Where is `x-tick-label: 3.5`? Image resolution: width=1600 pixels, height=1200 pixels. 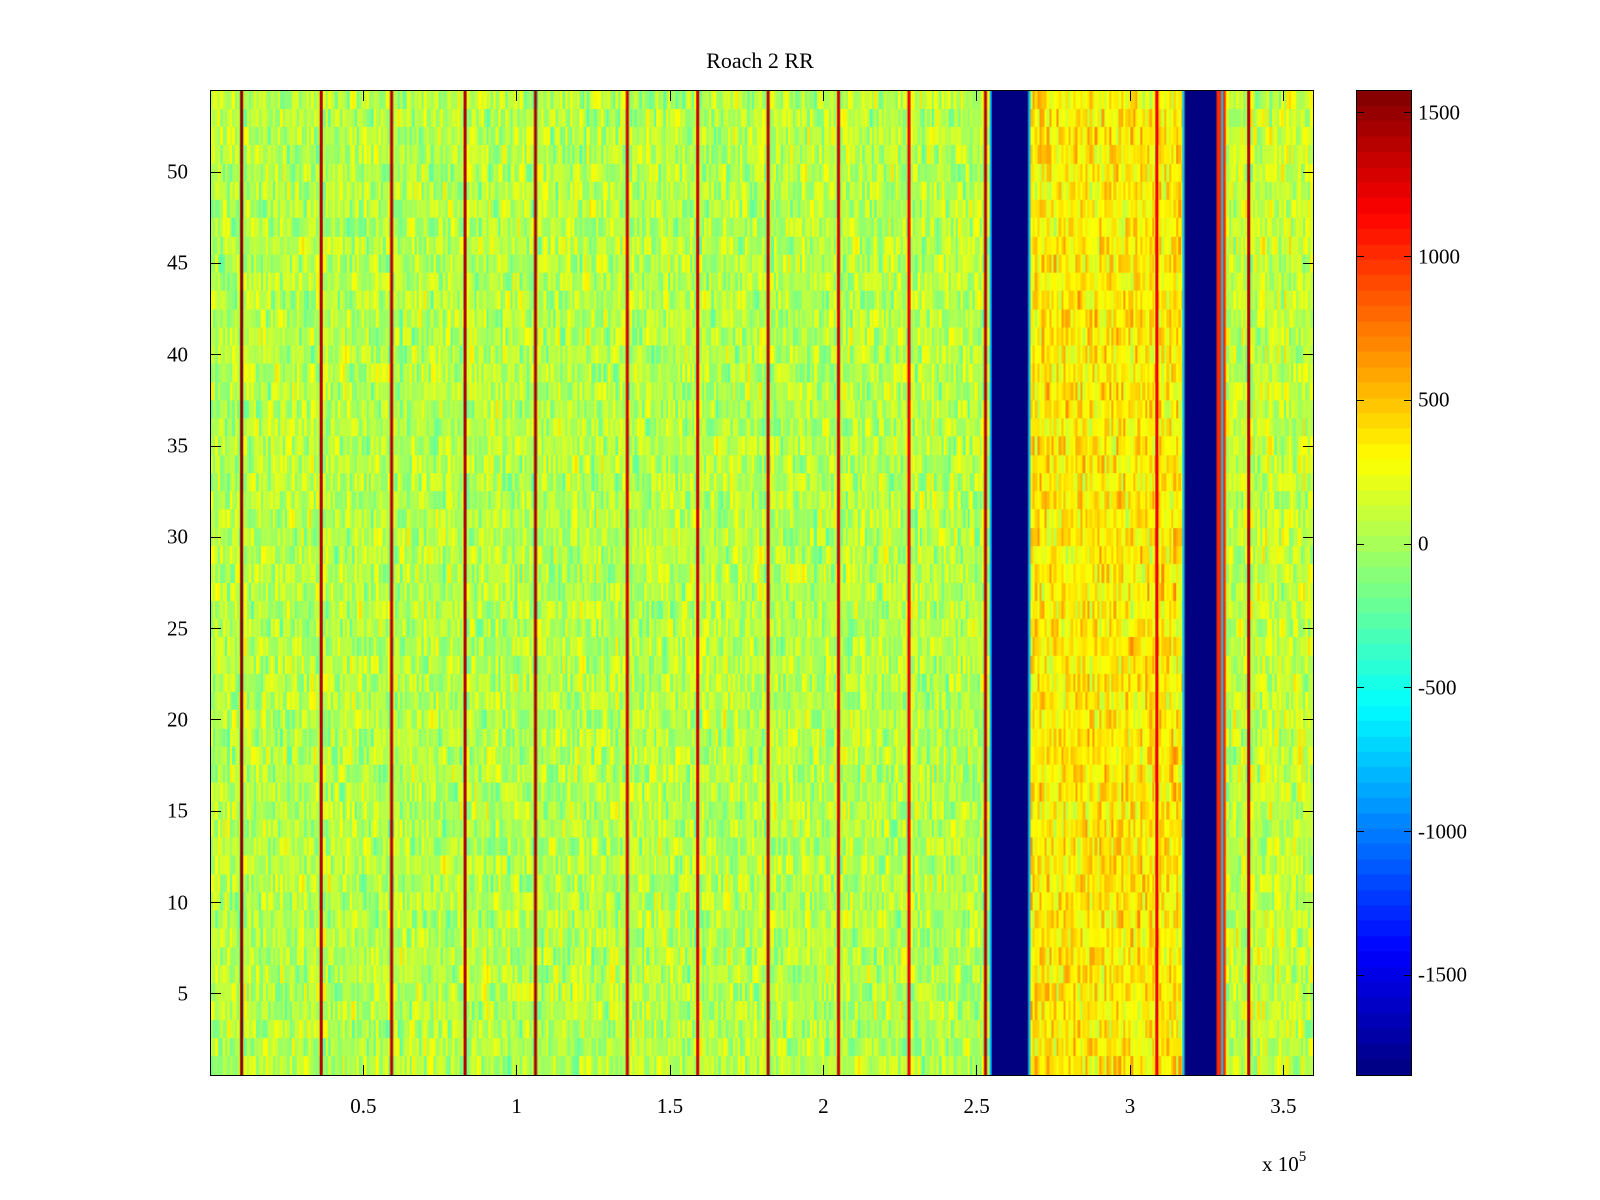
x-tick-label: 3.5 is located at coordinates (1283, 1106).